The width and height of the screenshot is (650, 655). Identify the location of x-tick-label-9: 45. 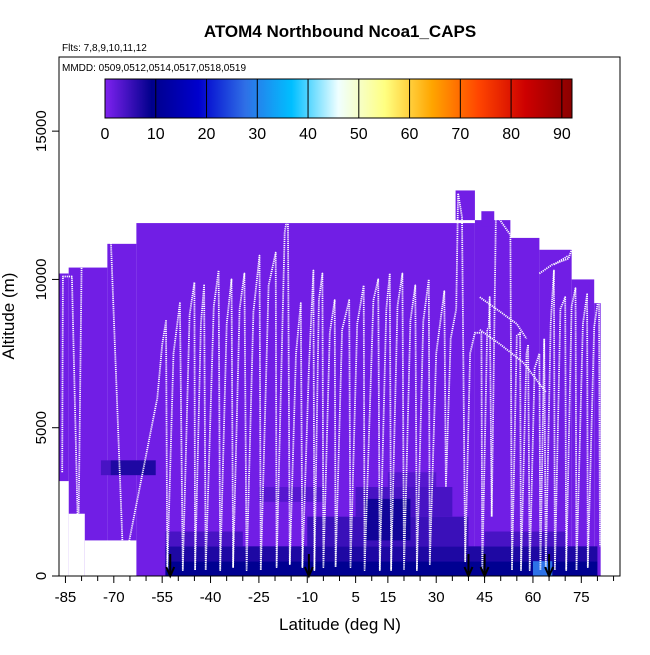
(484, 597).